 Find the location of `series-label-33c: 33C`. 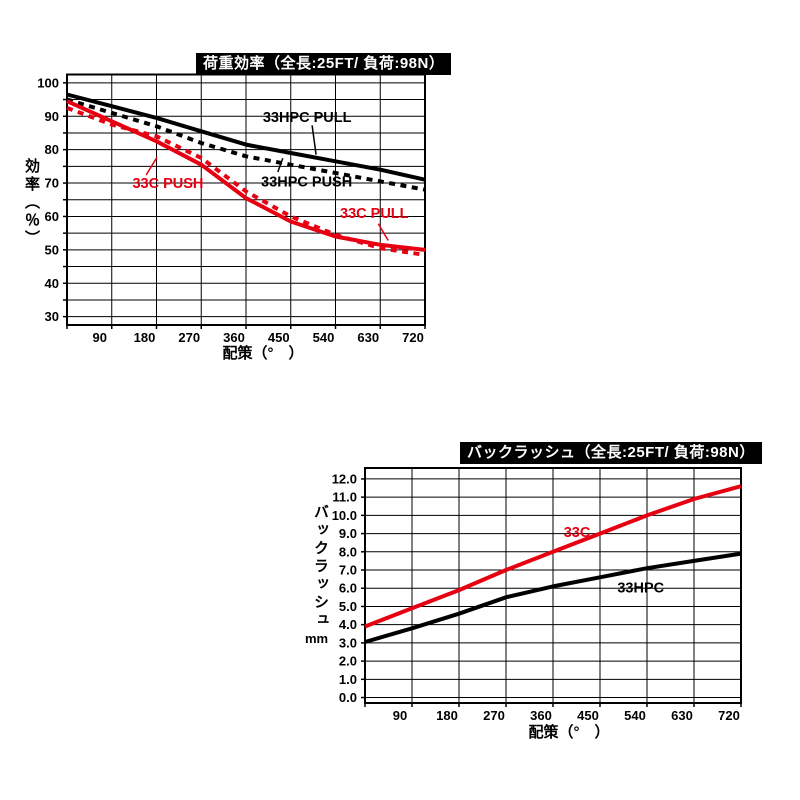

series-label-33c: 33C is located at coordinates (577, 533).